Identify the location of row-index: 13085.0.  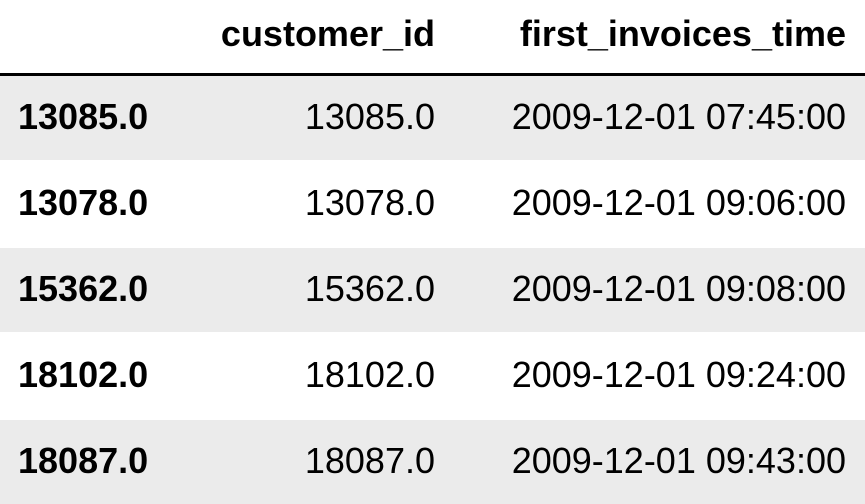
(83, 116).